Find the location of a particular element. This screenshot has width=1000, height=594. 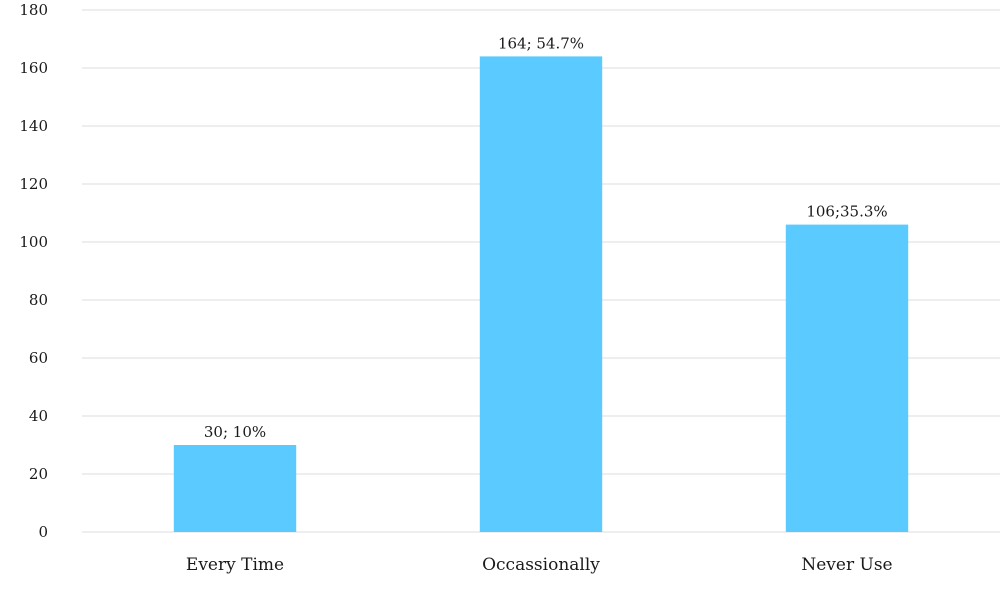

y-tick-label: 0 is located at coordinates (43, 532).